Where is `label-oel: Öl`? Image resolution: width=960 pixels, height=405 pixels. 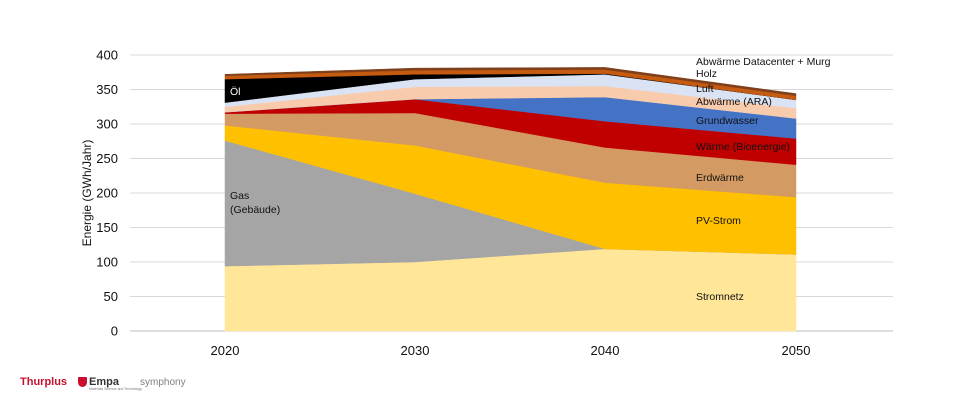 label-oel: Öl is located at coordinates (235, 92).